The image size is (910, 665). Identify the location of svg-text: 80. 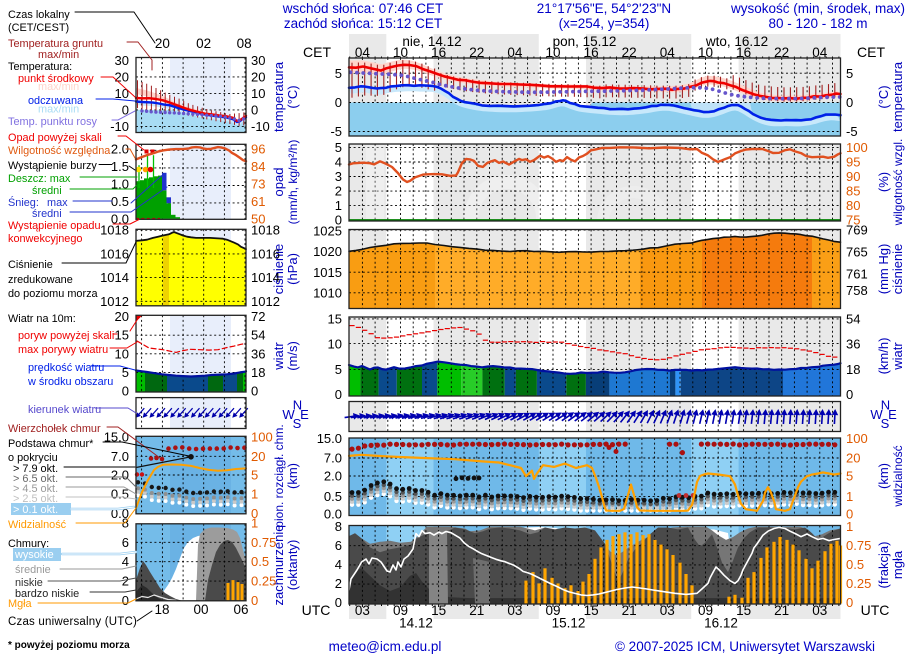
(853, 205).